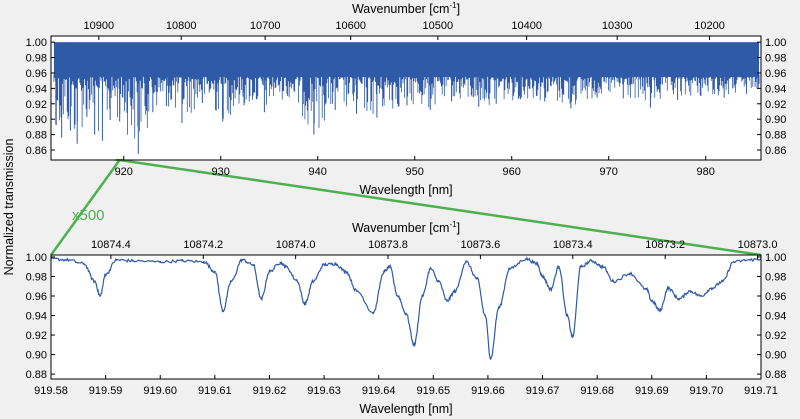 This screenshot has width=800, height=419. I want to click on bottom-x-tick-label: 919.59, so click(106, 391).